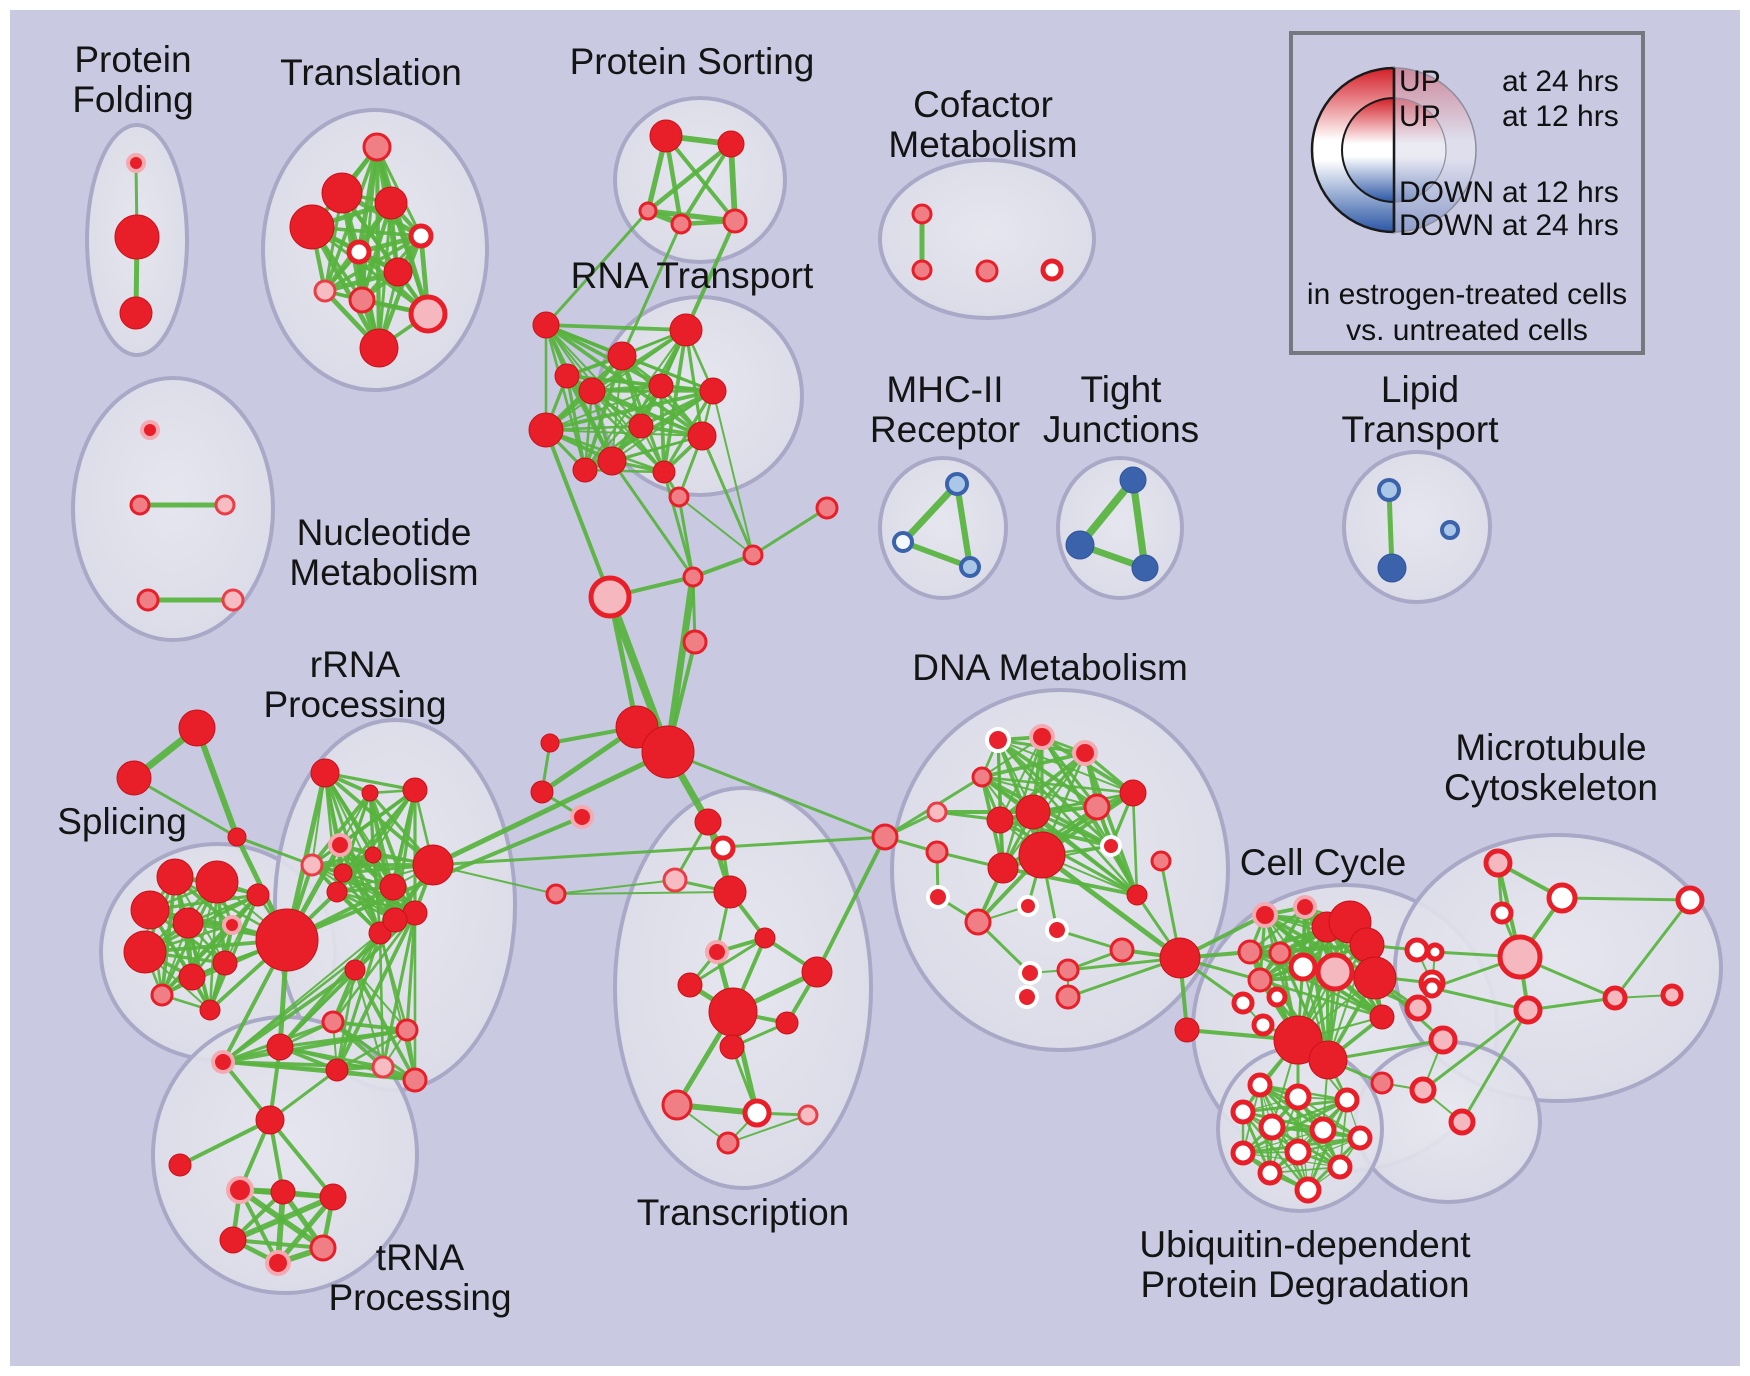  I want to click on edge-dm1-dm21, so click(1067, 817).